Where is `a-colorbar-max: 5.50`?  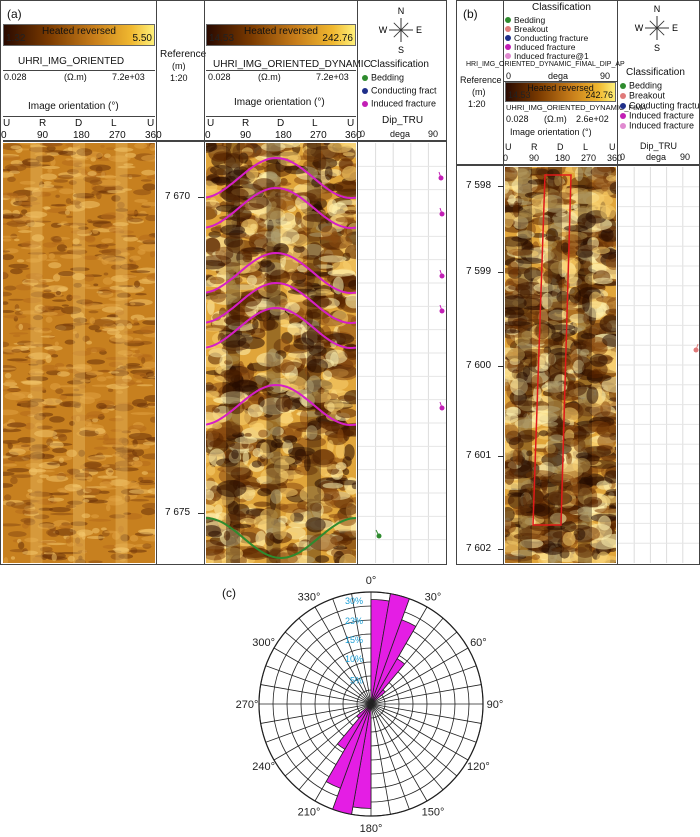
a-colorbar-max: 5.50 is located at coordinates (142, 38).